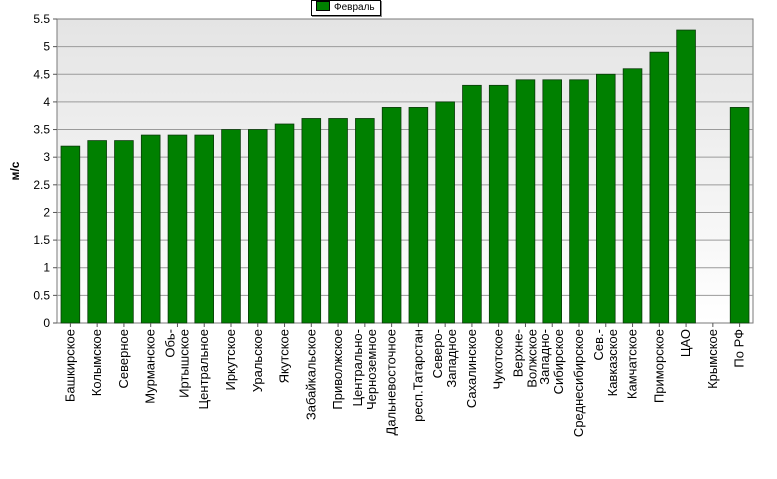 This screenshot has width=777, height=479. I want to click on x-tick-label: Забайкальское, so click(310, 374).